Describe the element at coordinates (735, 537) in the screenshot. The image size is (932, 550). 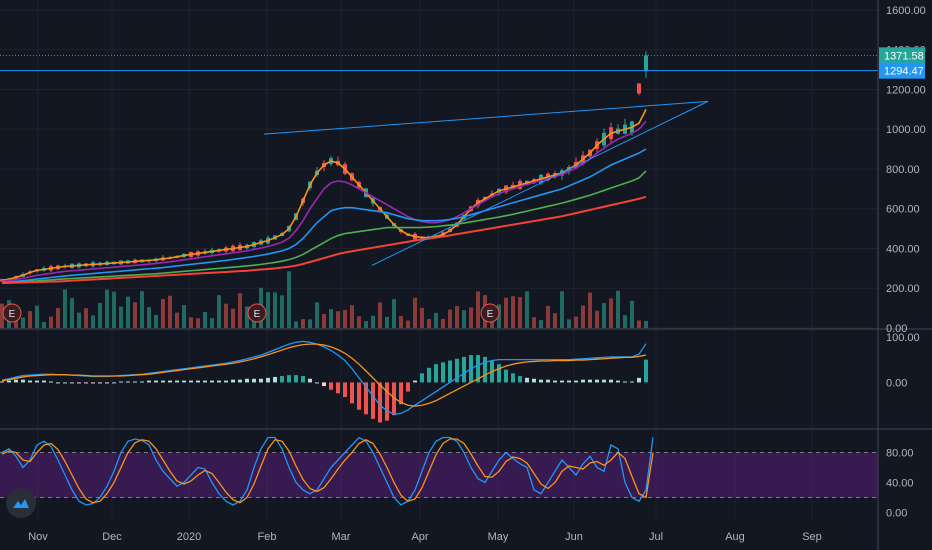
I see `time-tick-label: Aug` at that location.